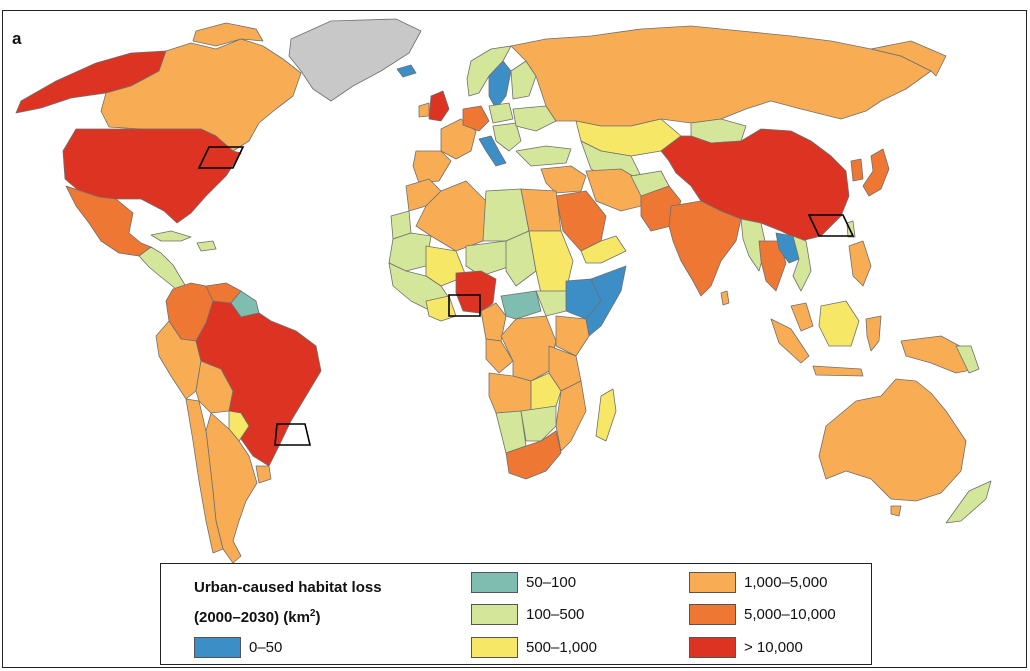 This screenshot has width=1030, height=671. What do you see at coordinates (288, 587) in the screenshot?
I see `legend-title-line-1: Urban-caused habitat loss` at bounding box center [288, 587].